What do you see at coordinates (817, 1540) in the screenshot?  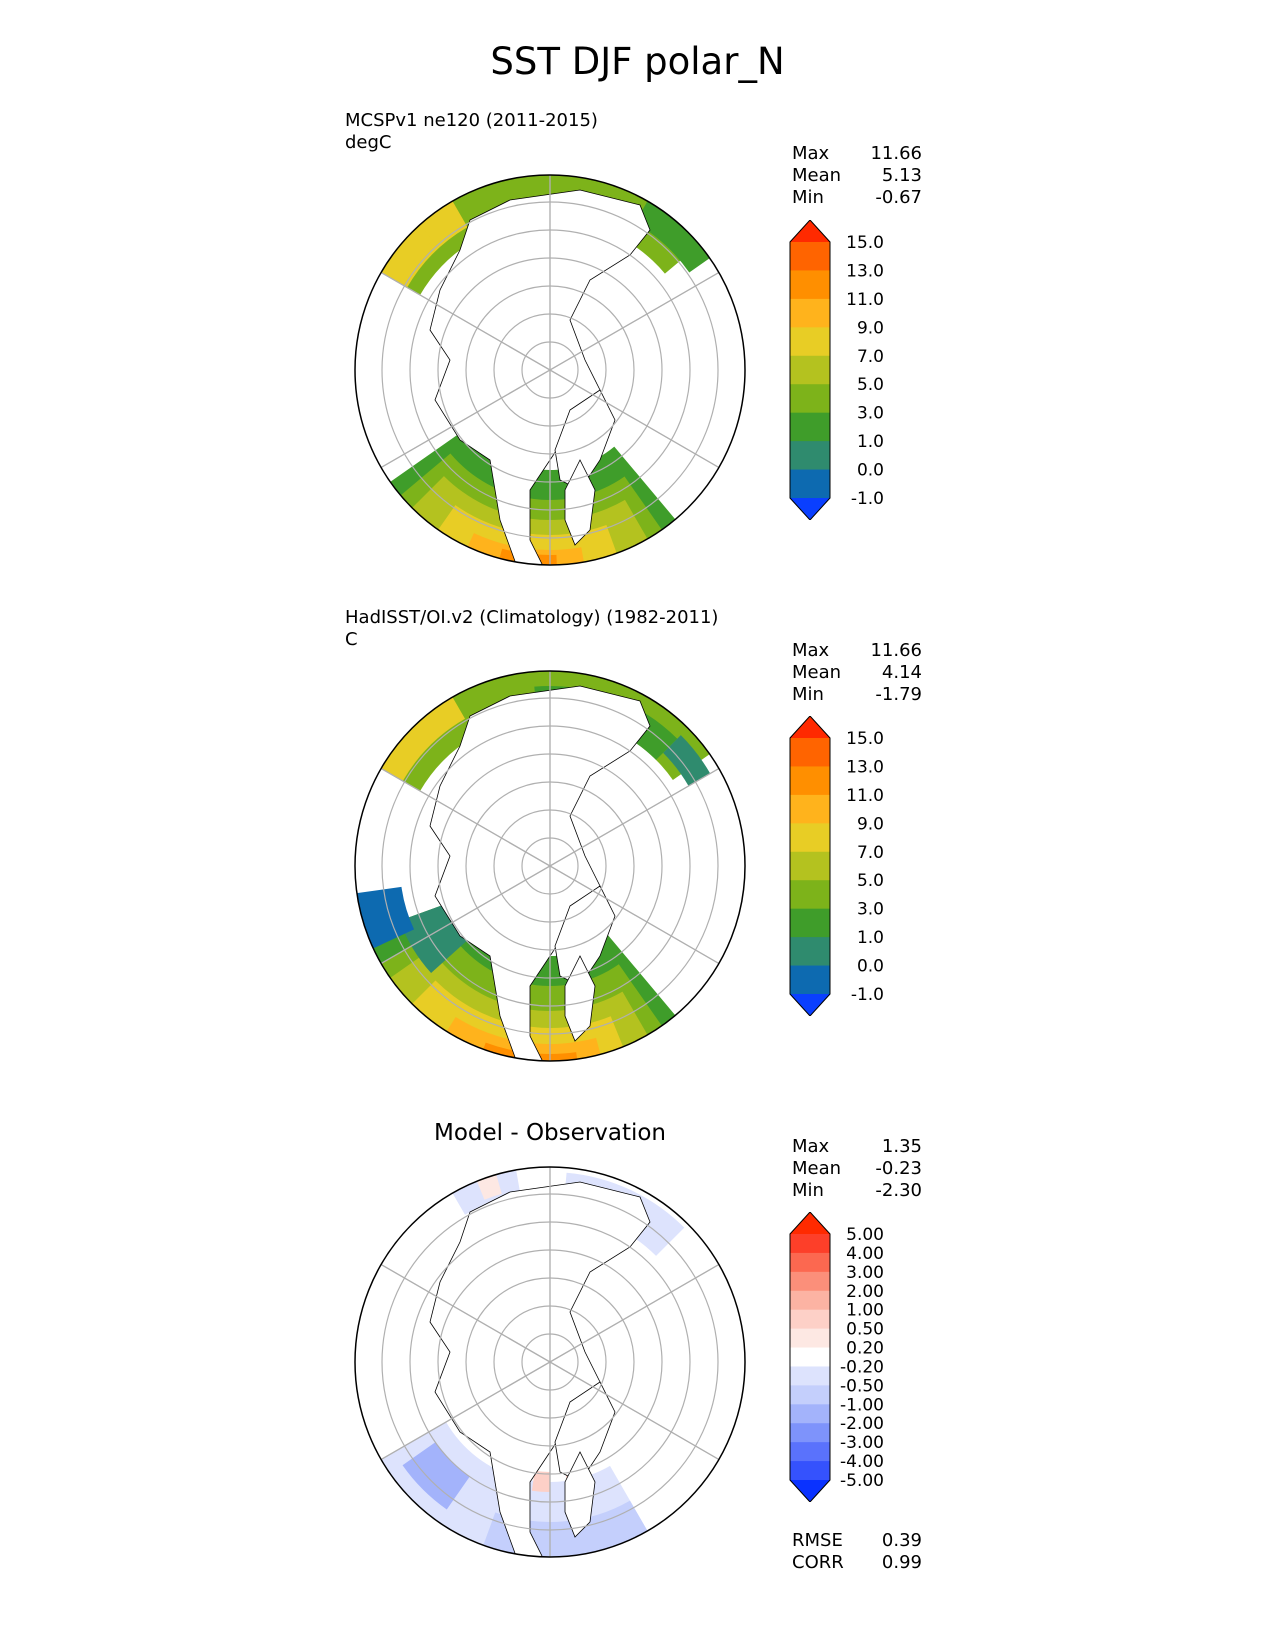 I see `stat-label: RMSE` at bounding box center [817, 1540].